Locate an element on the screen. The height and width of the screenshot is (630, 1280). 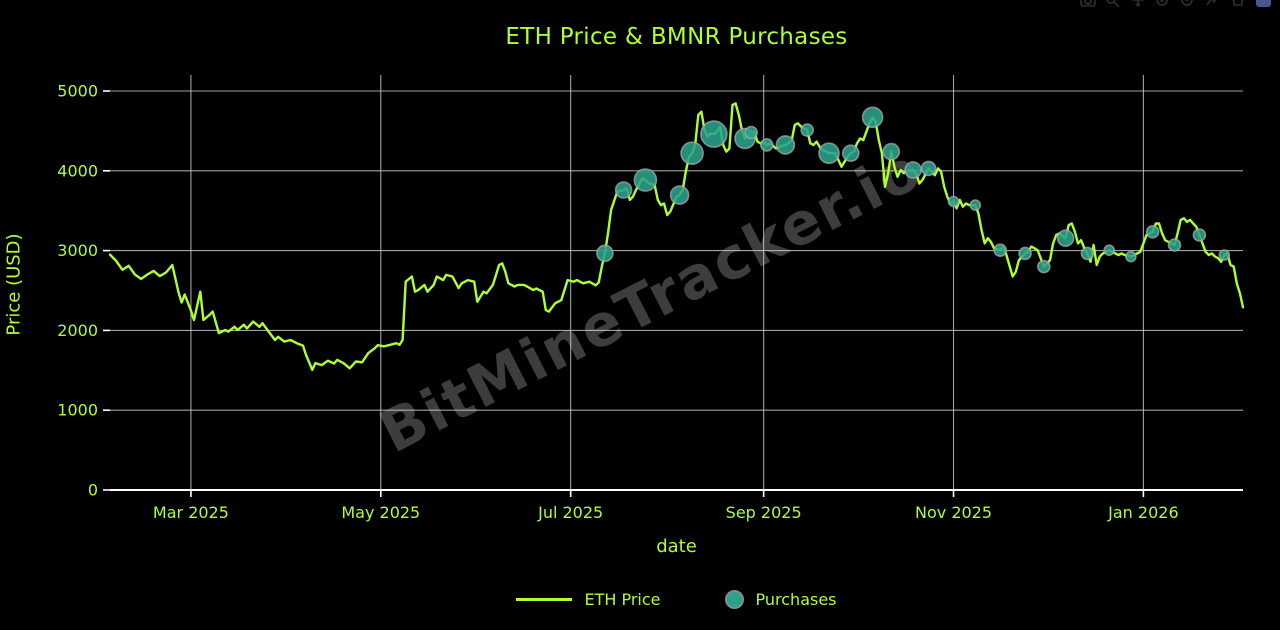
legend-item-eth-price: ETH Price is located at coordinates (588, 599).